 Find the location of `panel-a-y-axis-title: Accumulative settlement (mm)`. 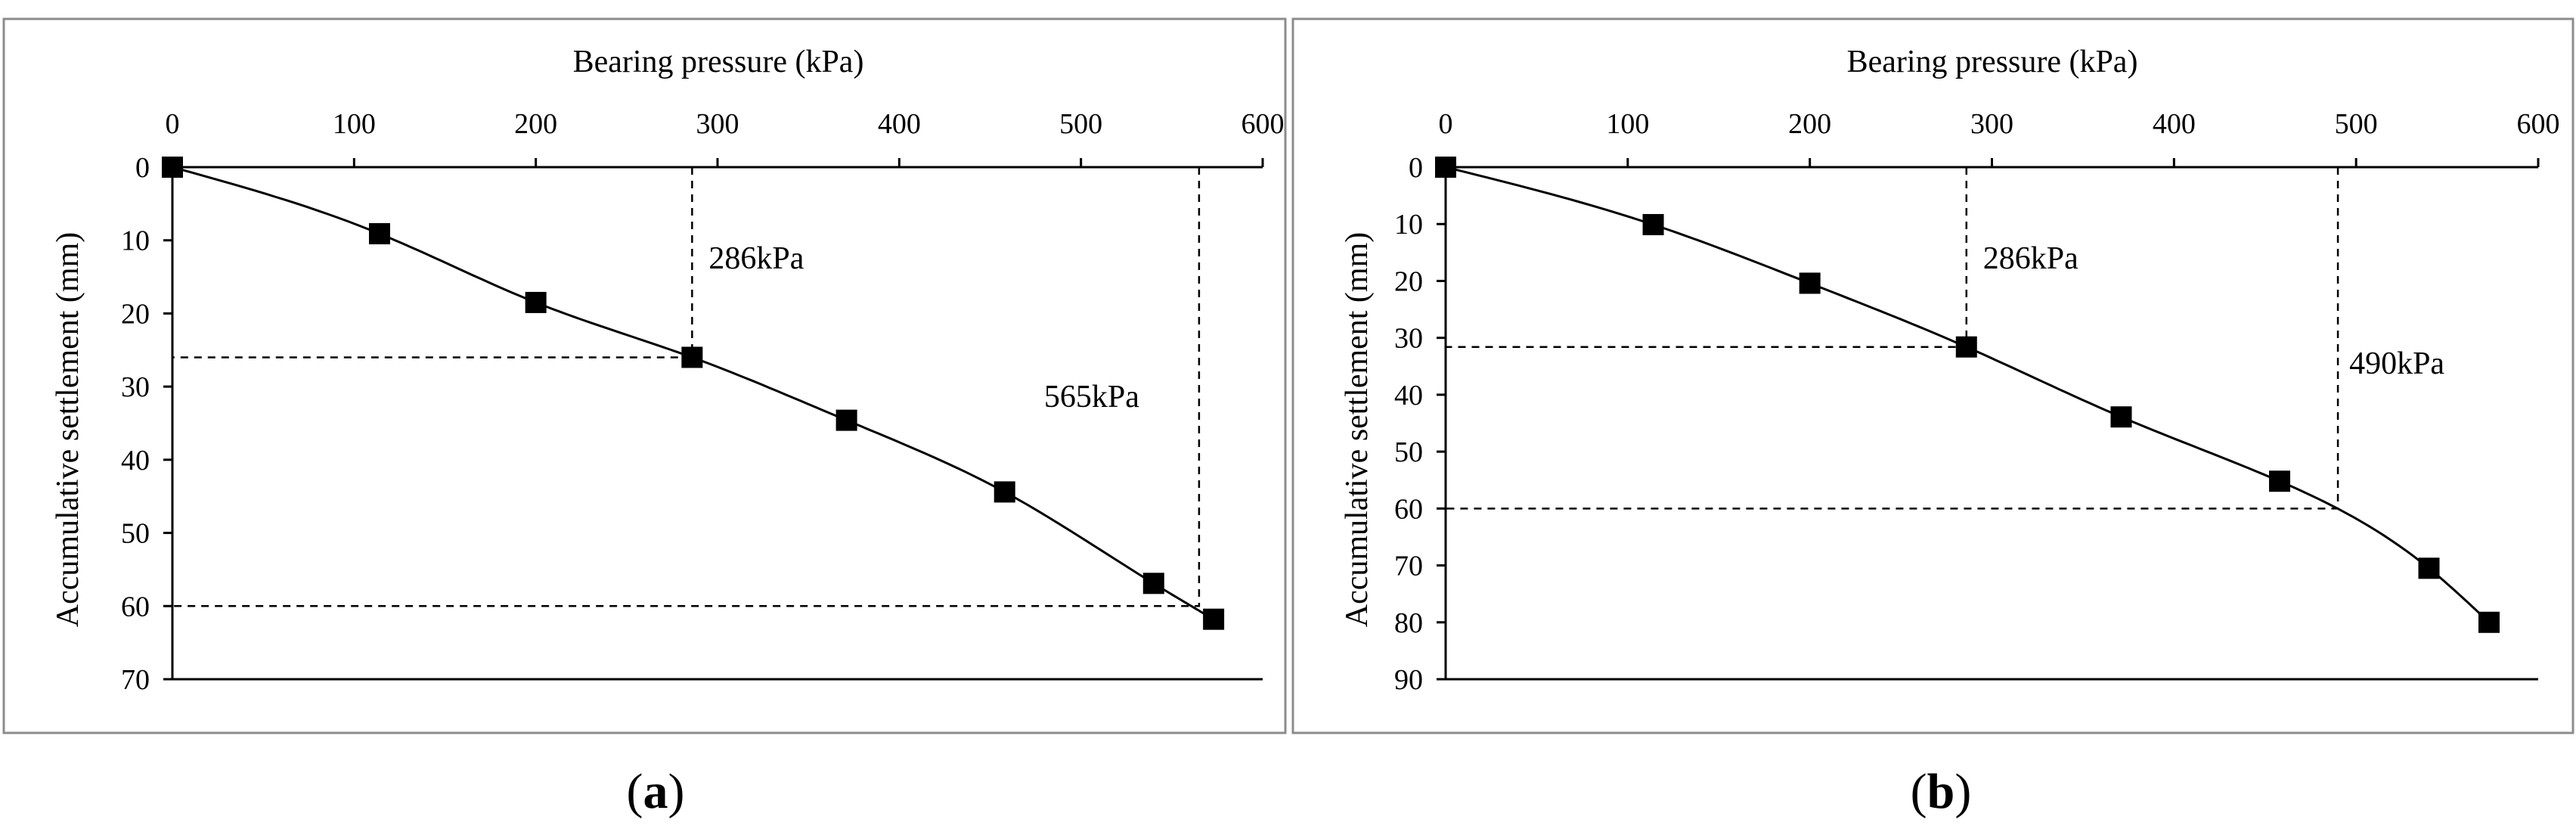

panel-a-y-axis-title: Accumulative settlement (mm) is located at coordinates (68, 430).